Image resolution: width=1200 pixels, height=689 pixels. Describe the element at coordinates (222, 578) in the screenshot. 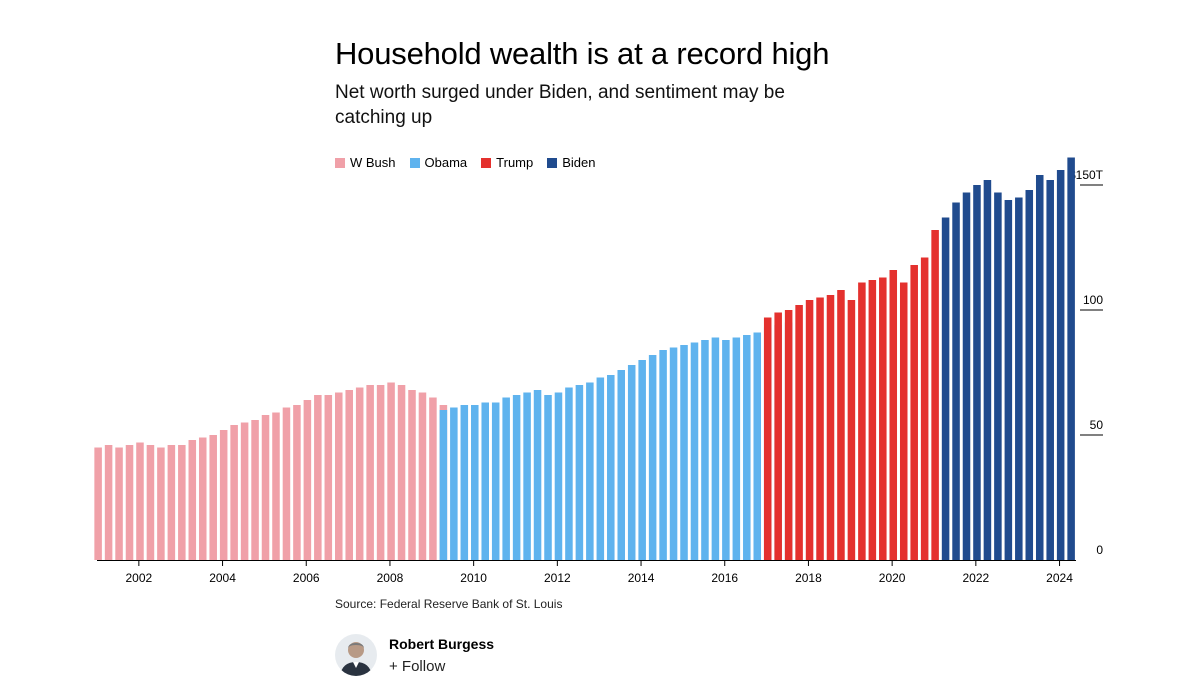

I see `x-tick-label: 2004` at that location.